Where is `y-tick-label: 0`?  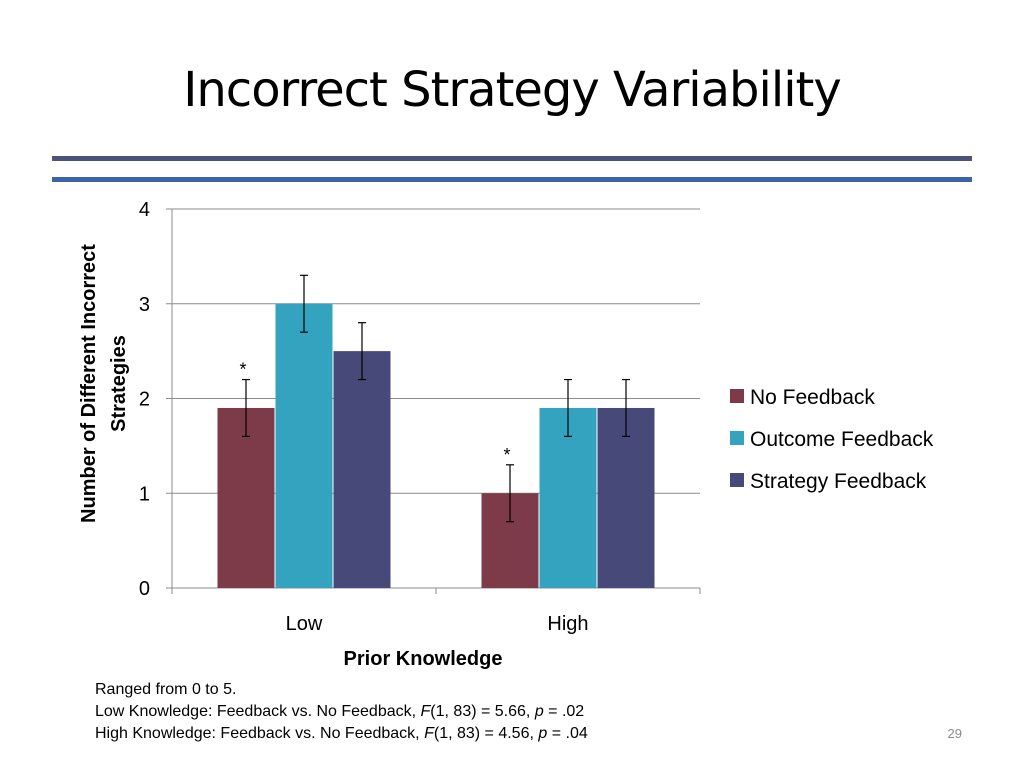 y-tick-label: 0 is located at coordinates (144, 589).